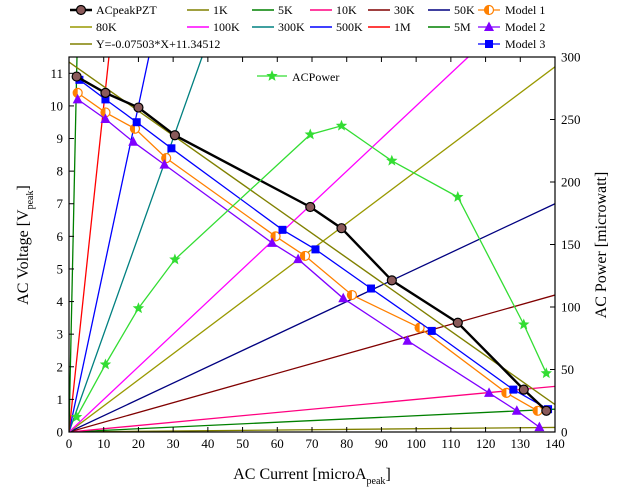 This screenshot has width=625, height=492. I want to click on y2-axis-label: AC Power [microwatt], so click(601, 245).